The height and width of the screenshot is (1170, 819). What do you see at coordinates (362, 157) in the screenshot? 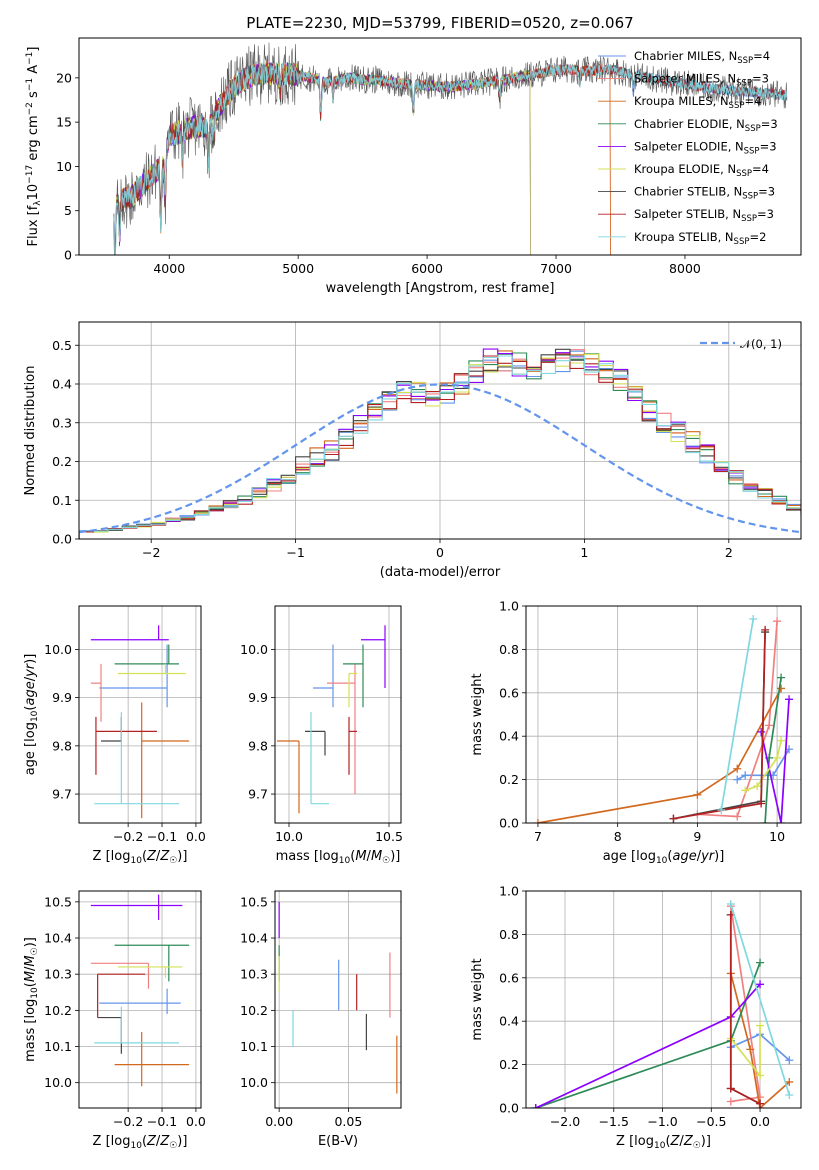
I see `spectrum-model-line` at bounding box center [362, 157].